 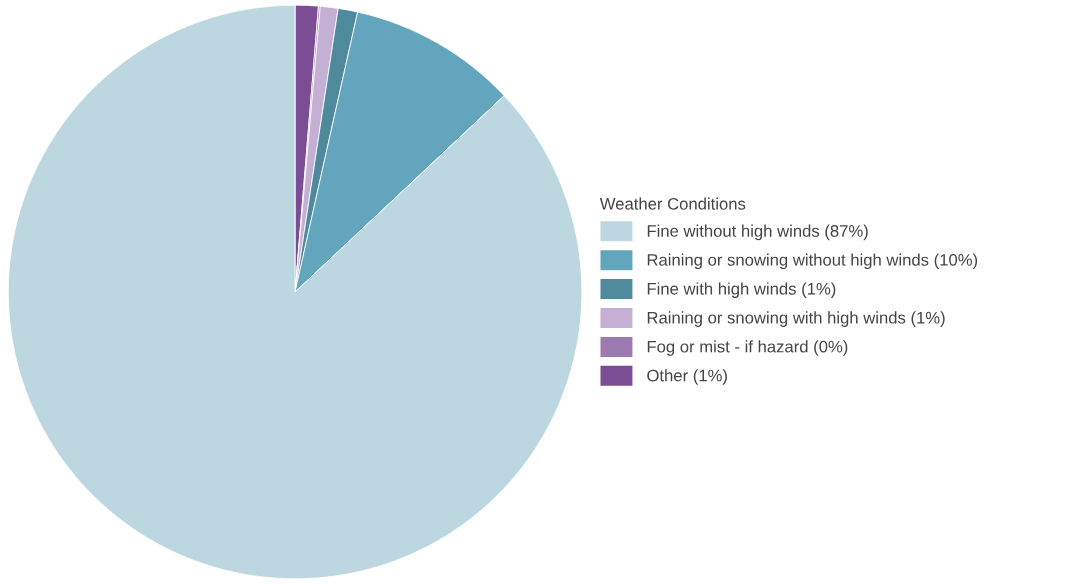 What do you see at coordinates (747, 348) in the screenshot?
I see `legend-label: Fog or mist - if hazard (0%)` at bounding box center [747, 348].